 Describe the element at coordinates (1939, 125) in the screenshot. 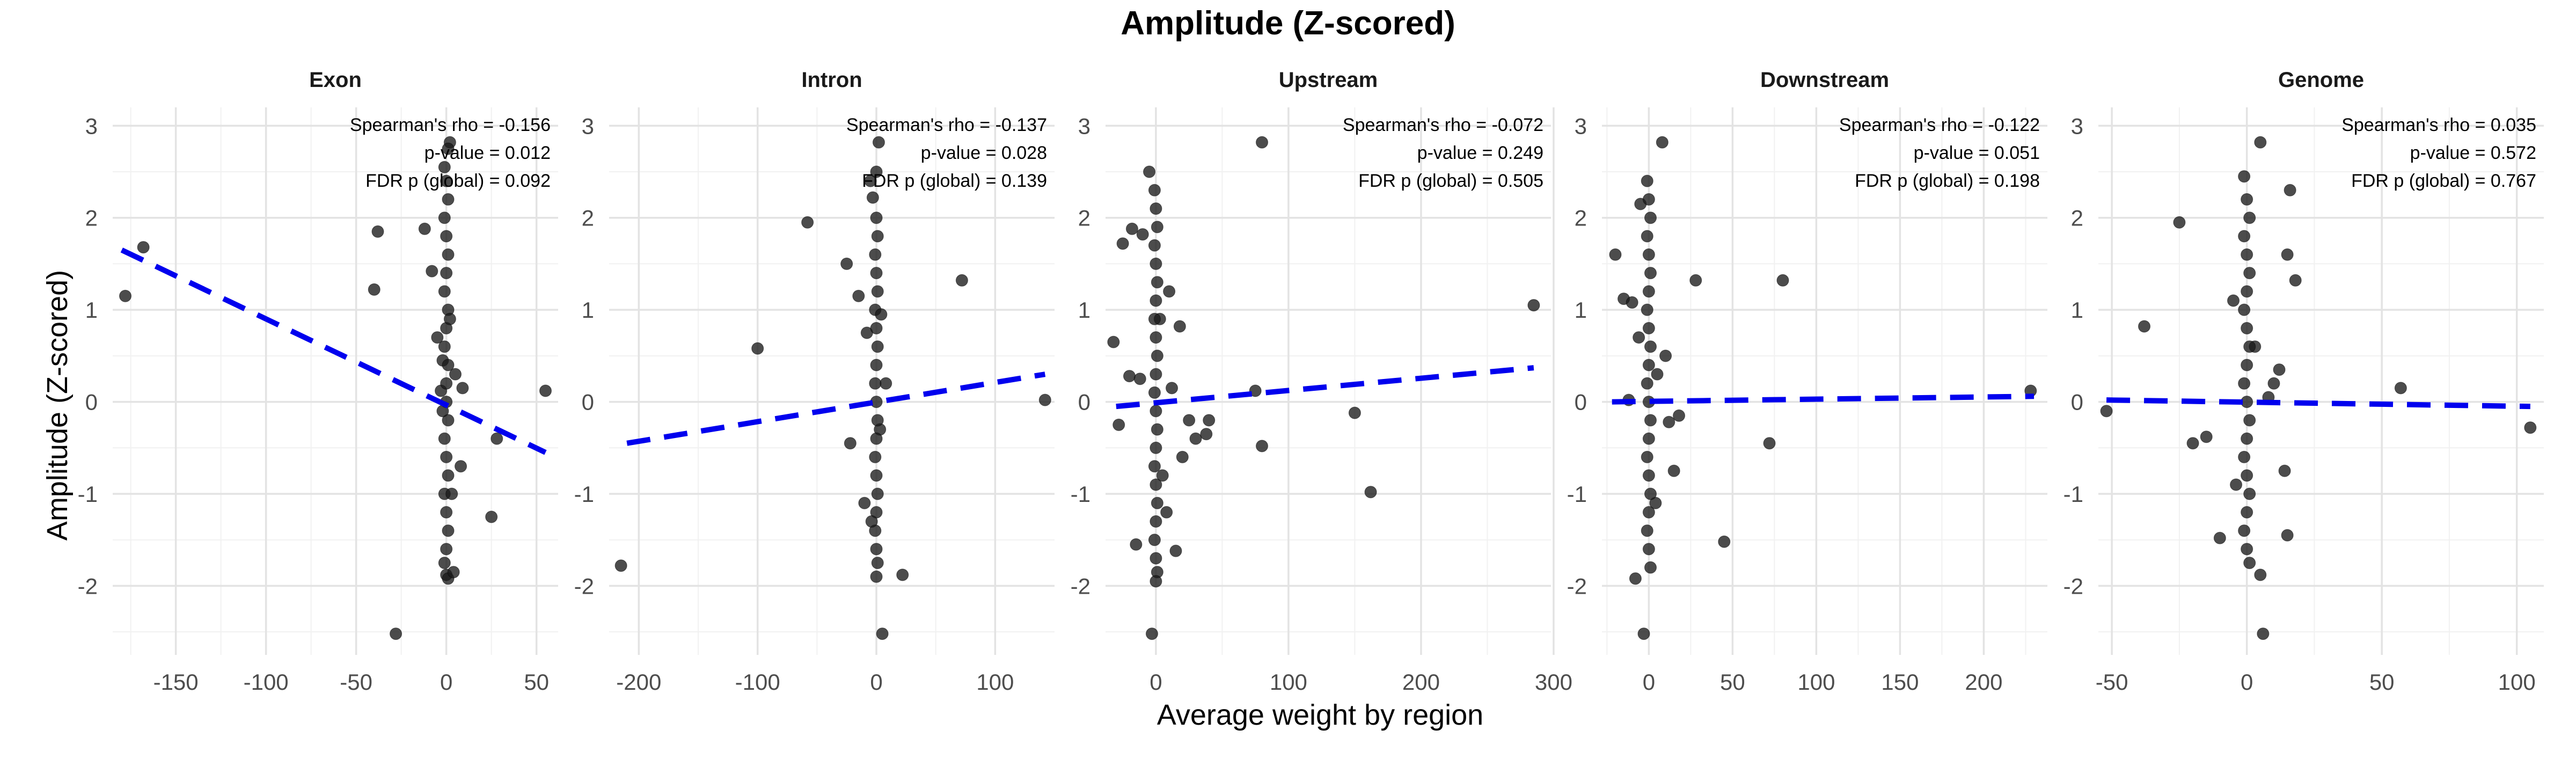

I see `stat-annotation: Spearman's rho = -0.122` at that location.